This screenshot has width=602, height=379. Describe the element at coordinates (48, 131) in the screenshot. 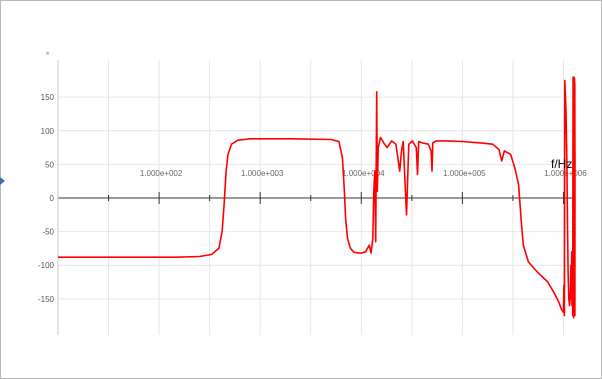

I see `y-tick-label: 100` at that location.